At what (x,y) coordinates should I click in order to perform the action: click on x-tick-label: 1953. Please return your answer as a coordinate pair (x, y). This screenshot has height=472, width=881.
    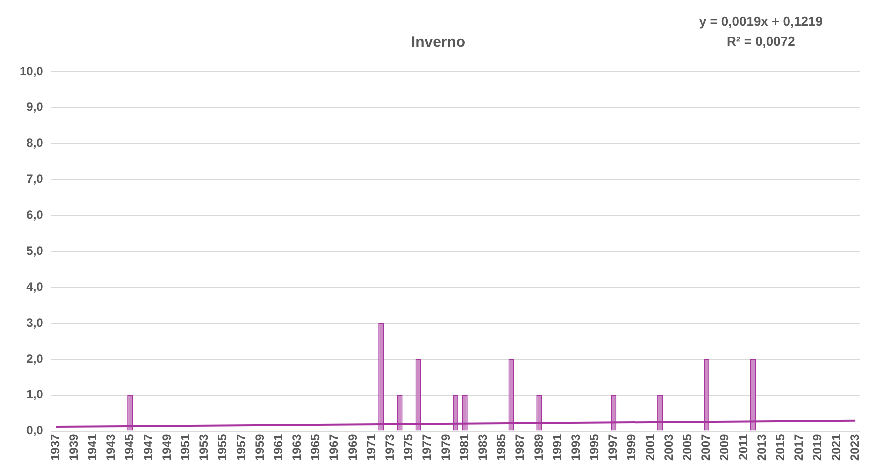
    Looking at the image, I should click on (204, 448).